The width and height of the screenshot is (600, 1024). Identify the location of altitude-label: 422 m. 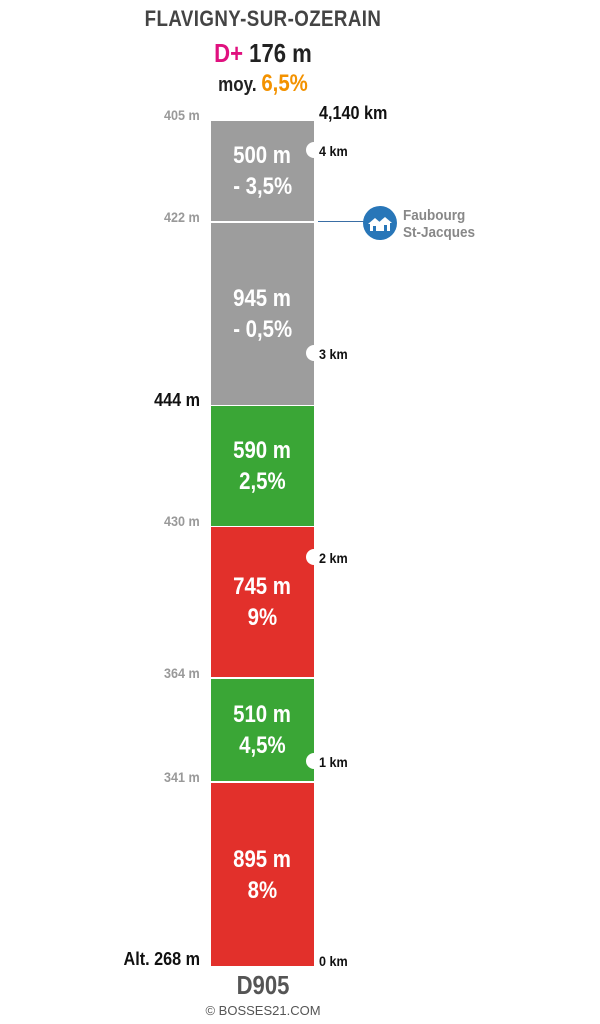
(182, 217).